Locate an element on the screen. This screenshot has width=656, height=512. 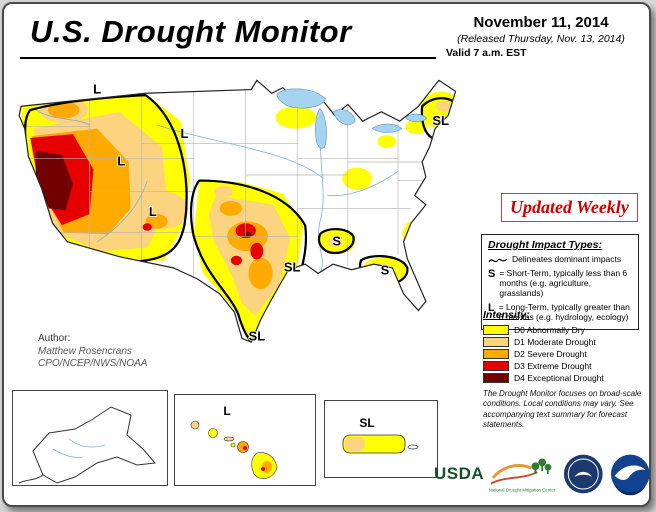
impact-types-heading: Drought Impact Types: is located at coordinates (545, 245).